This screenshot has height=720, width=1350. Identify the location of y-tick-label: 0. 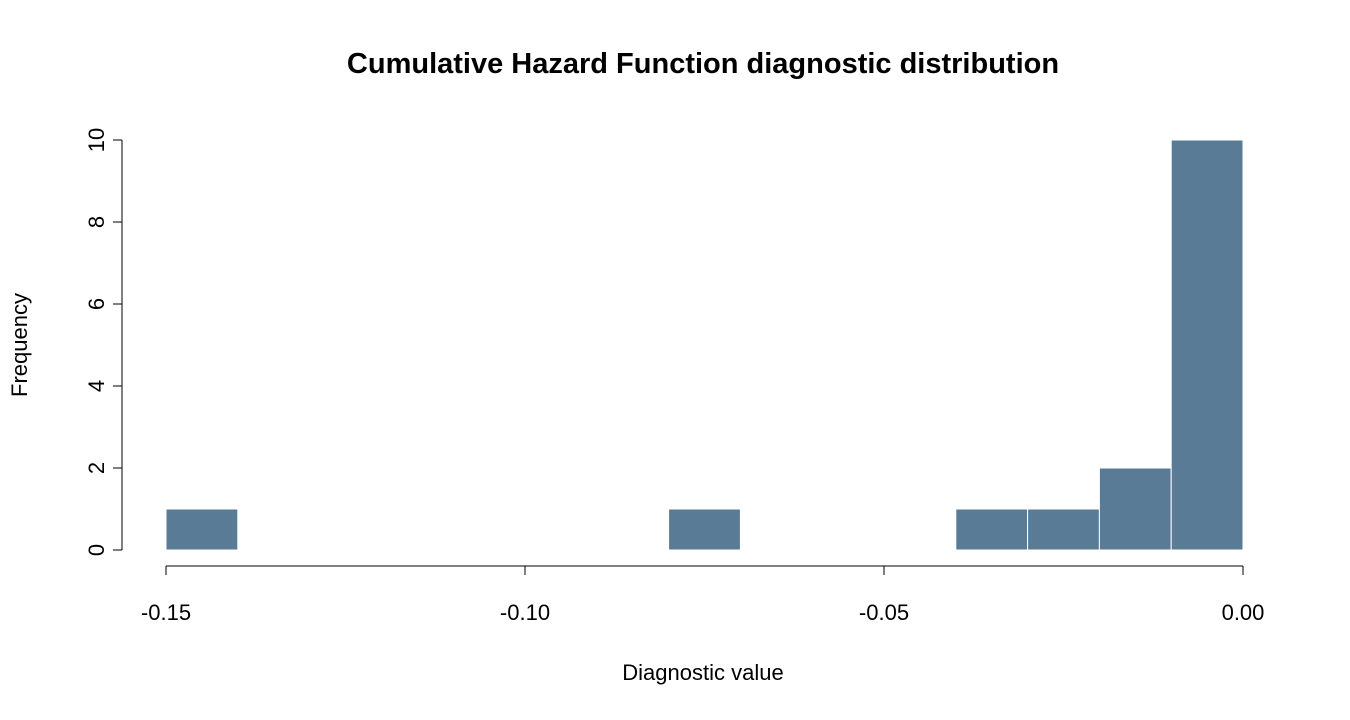
(96, 550).